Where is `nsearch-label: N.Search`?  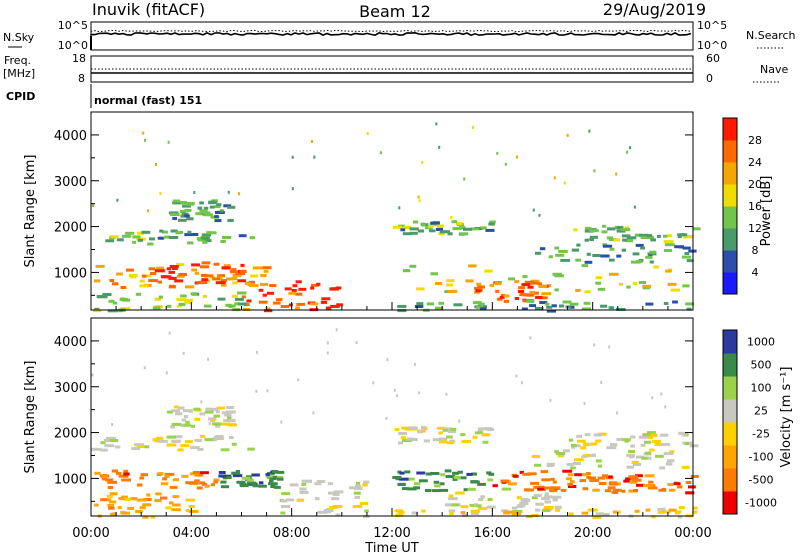 nsearch-label: N.Search is located at coordinates (771, 35).